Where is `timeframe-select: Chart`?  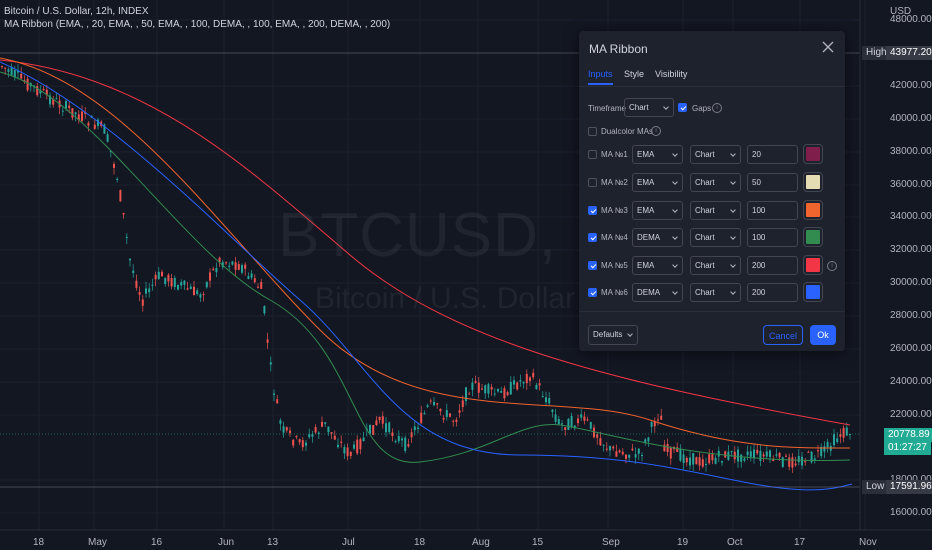
timeframe-select: Chart is located at coordinates (649, 107).